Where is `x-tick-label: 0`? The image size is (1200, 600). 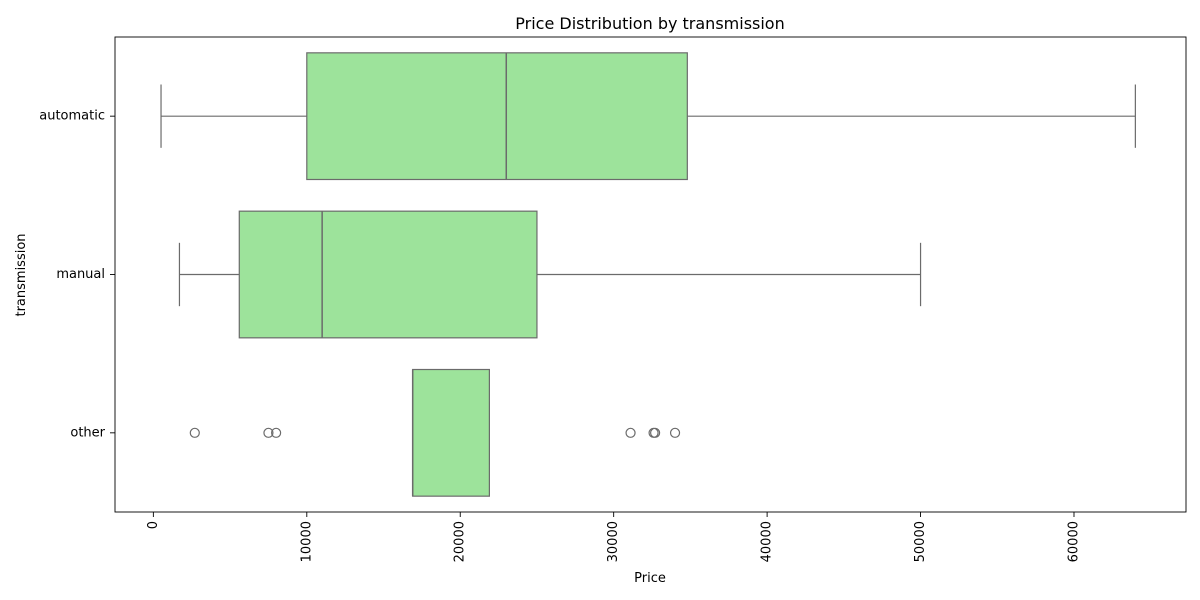
x-tick-label: 0 is located at coordinates (153, 525).